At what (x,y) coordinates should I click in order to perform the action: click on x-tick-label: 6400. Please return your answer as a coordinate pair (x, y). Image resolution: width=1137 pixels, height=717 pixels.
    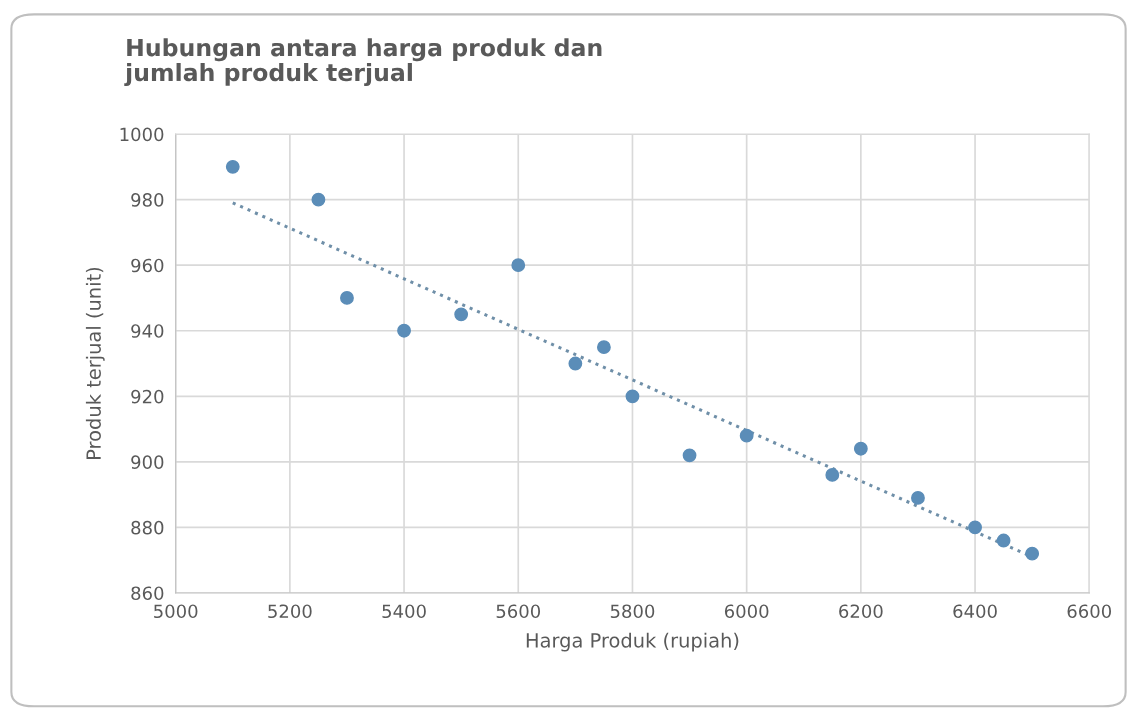
    Looking at the image, I should click on (975, 611).